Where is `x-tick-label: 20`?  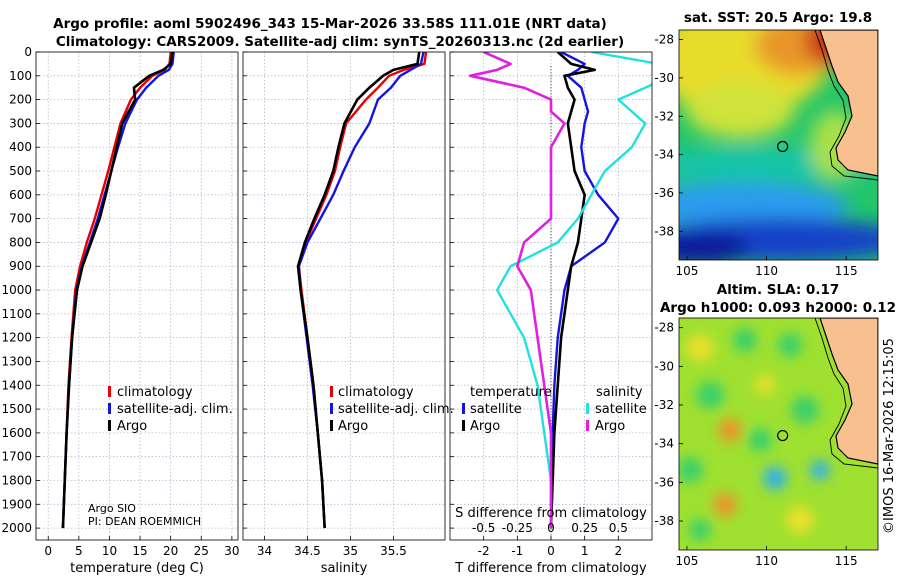
x-tick-label: 20 is located at coordinates (170, 551).